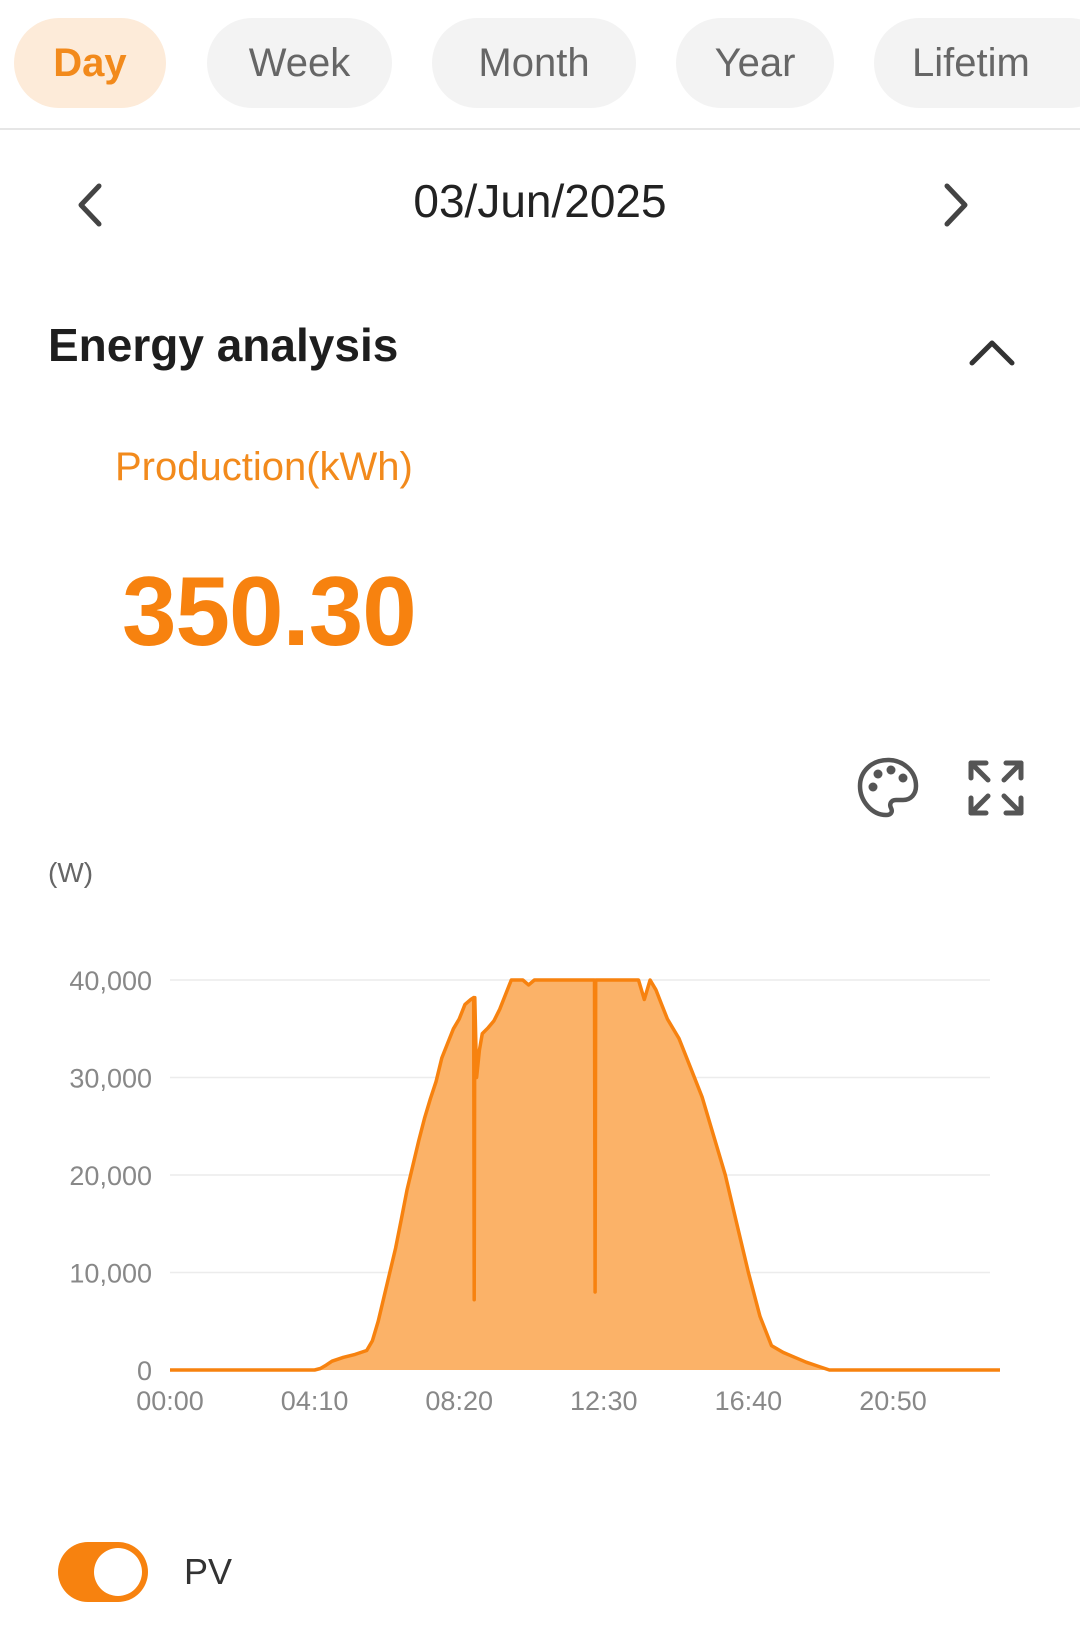  Describe the element at coordinates (749, 1401) in the screenshot. I see `x-tick-label: 16:40` at that location.